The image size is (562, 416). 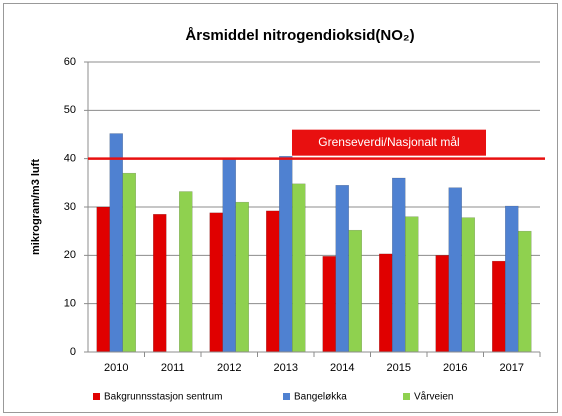 What do you see at coordinates (399, 368) in the screenshot?
I see `x-tick-label: 2015` at bounding box center [399, 368].